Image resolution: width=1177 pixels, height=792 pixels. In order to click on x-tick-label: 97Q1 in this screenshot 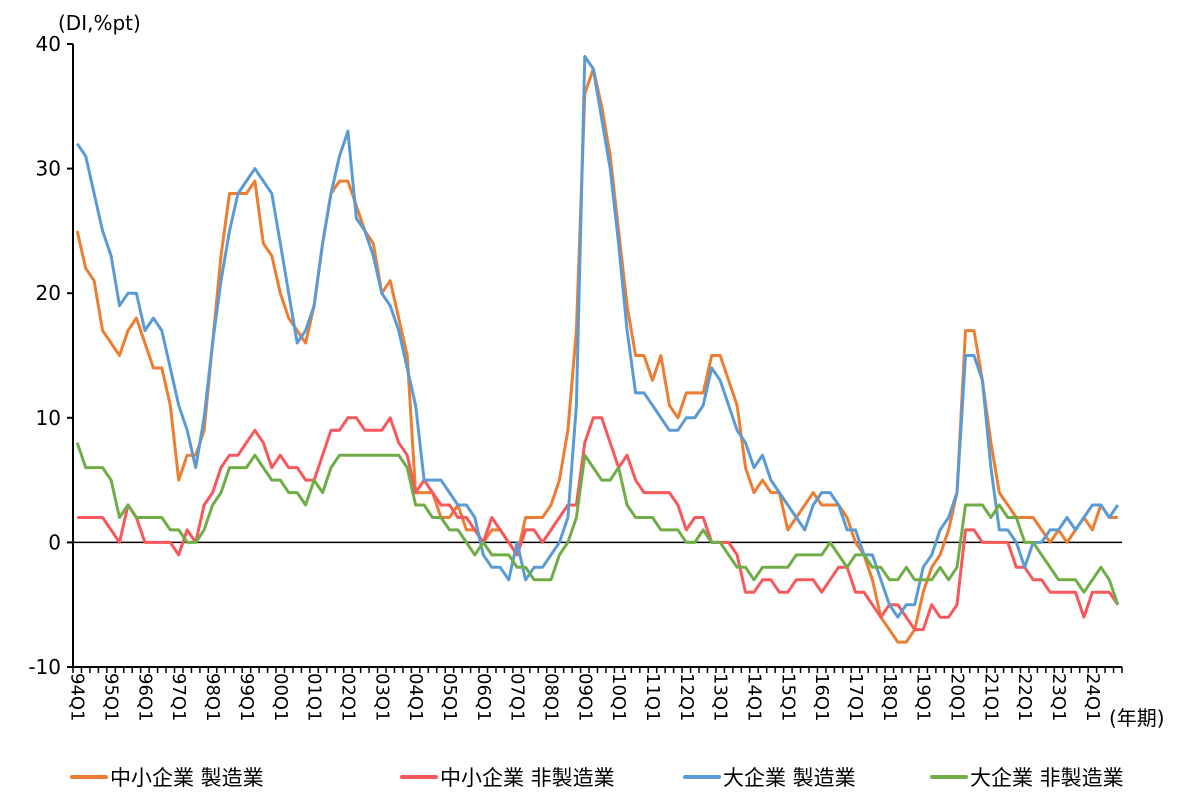, I will do `click(178, 697)`.